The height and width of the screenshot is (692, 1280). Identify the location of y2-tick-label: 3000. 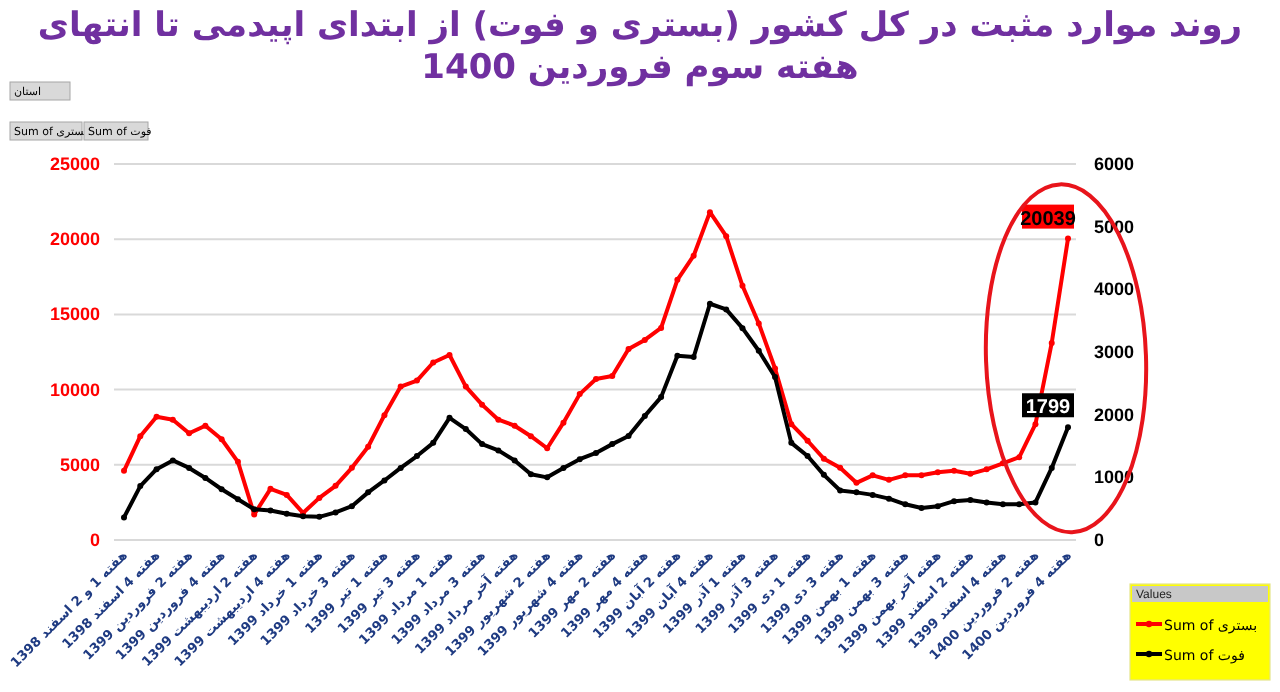
(1114, 352).